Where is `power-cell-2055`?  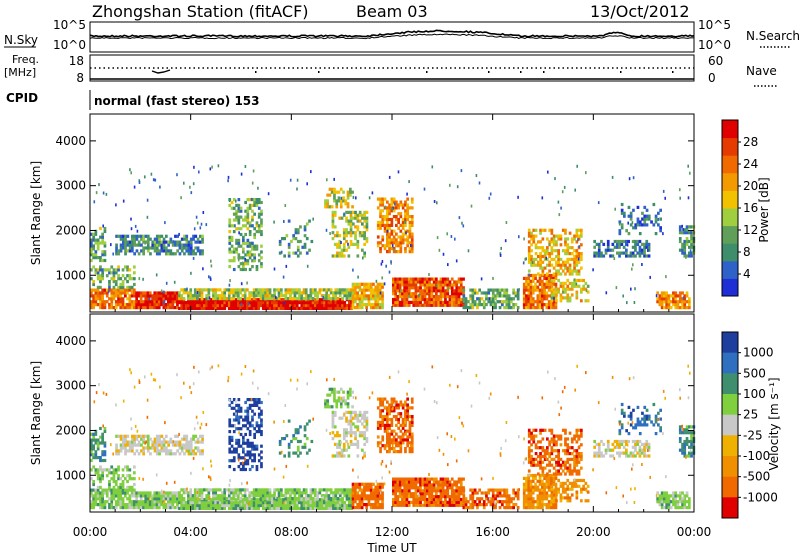 power-cell-2055 is located at coordinates (479, 302).